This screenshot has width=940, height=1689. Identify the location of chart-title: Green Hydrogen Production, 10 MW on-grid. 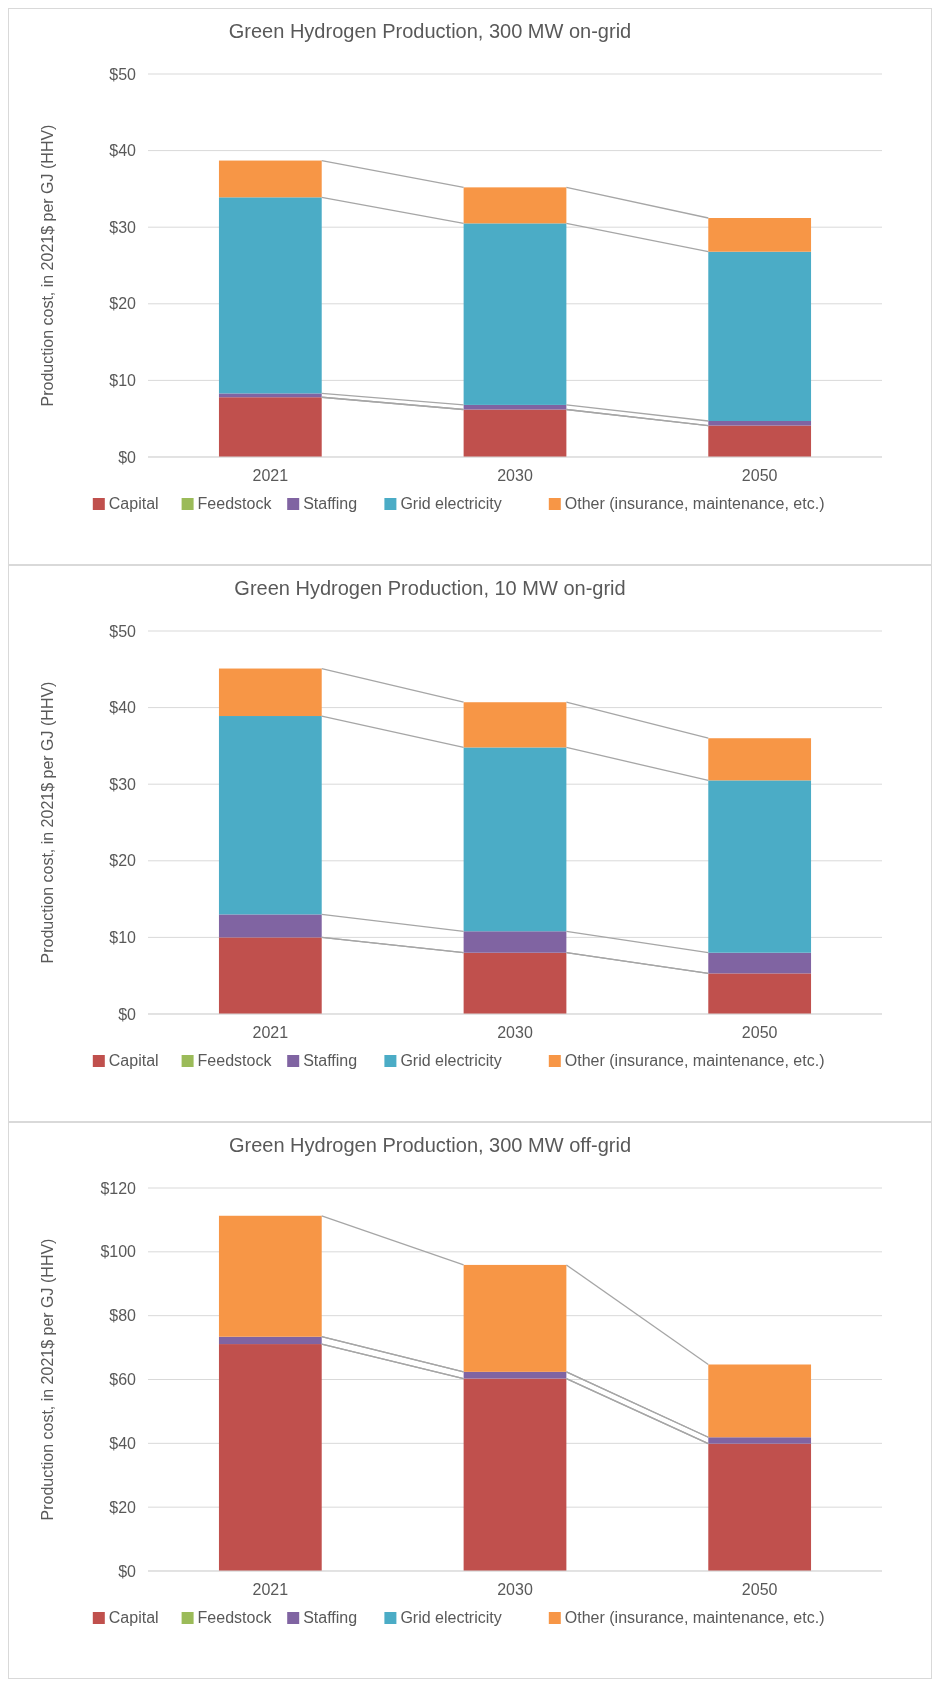
(430, 588).